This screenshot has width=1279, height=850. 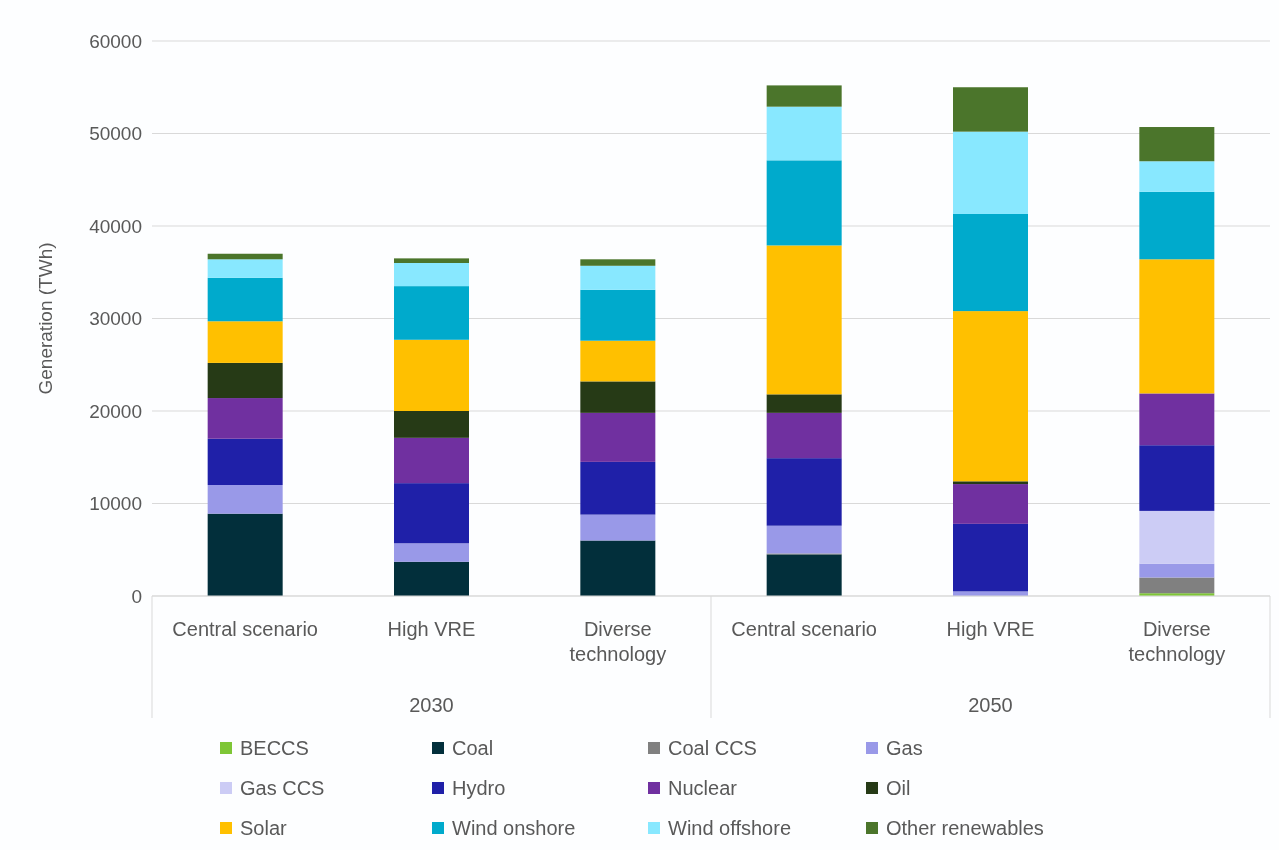 What do you see at coordinates (904, 748) in the screenshot?
I see `legend-label: Gas` at bounding box center [904, 748].